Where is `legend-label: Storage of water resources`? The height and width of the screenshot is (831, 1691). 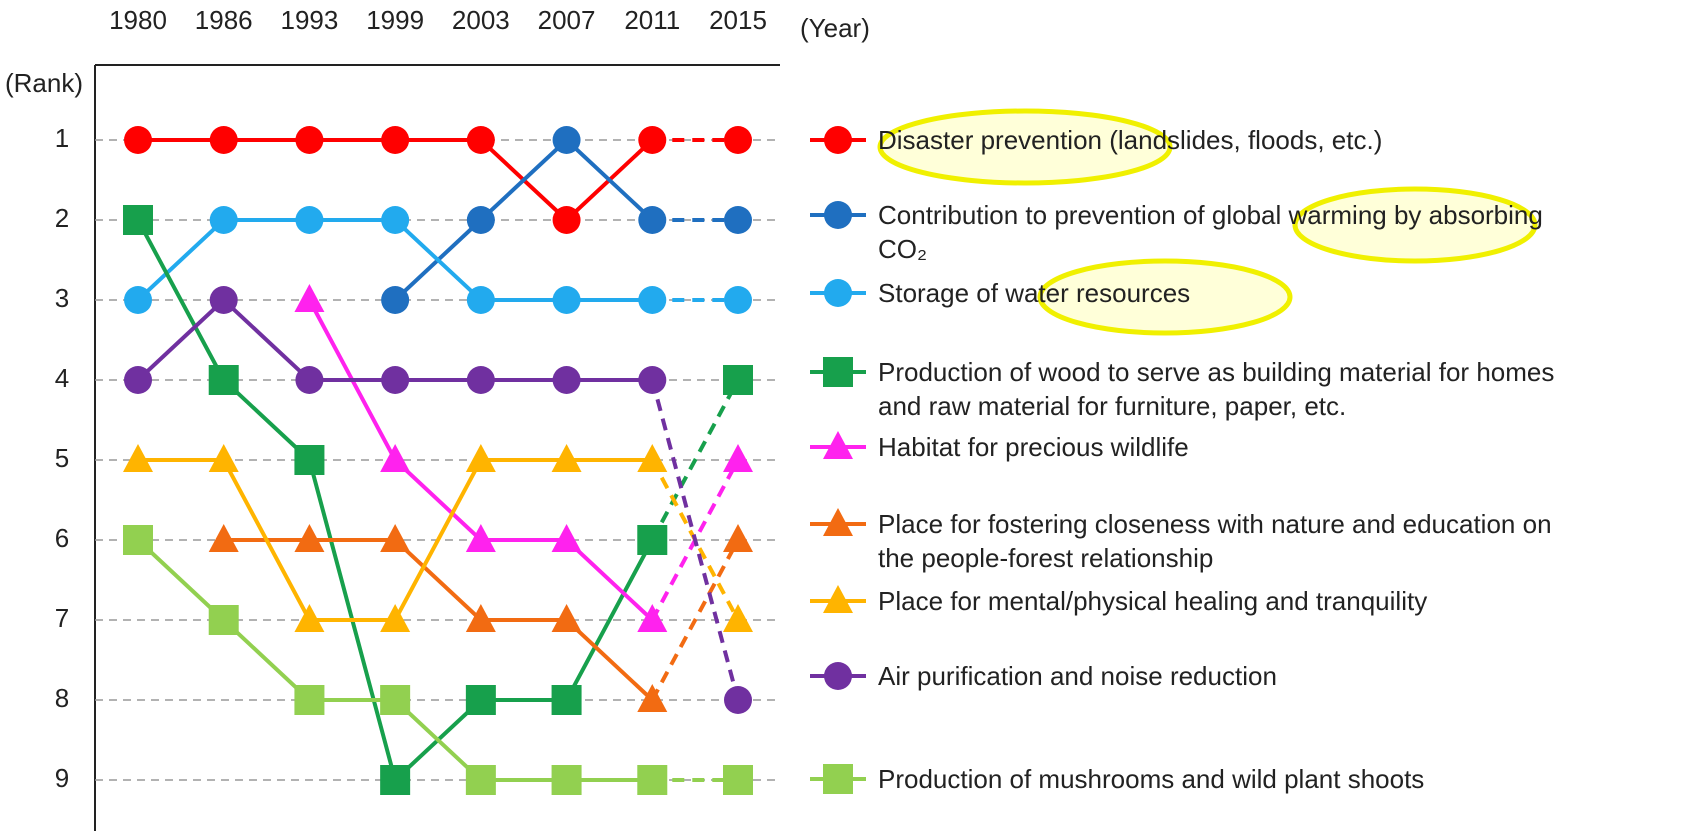 legend-label: Storage of water resources is located at coordinates (1034, 293).